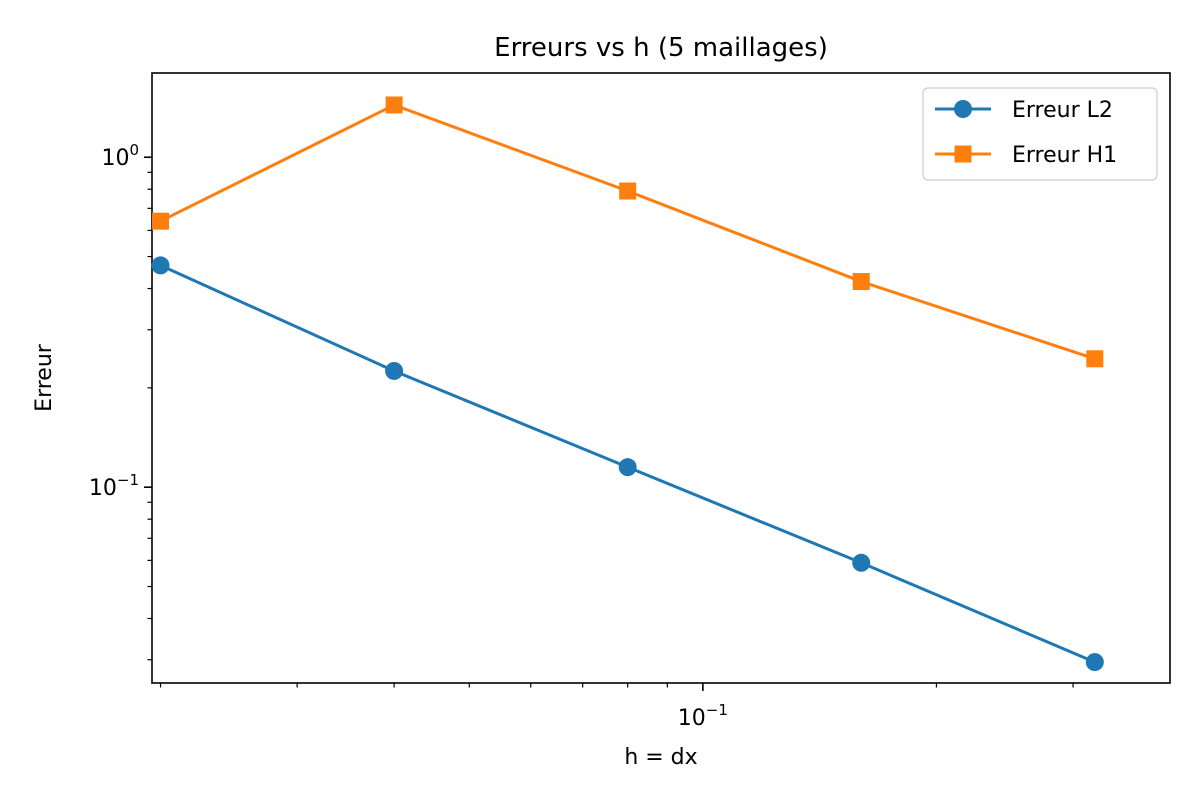  I want to click on legend-label-1: Erreur L2, so click(1062, 110).